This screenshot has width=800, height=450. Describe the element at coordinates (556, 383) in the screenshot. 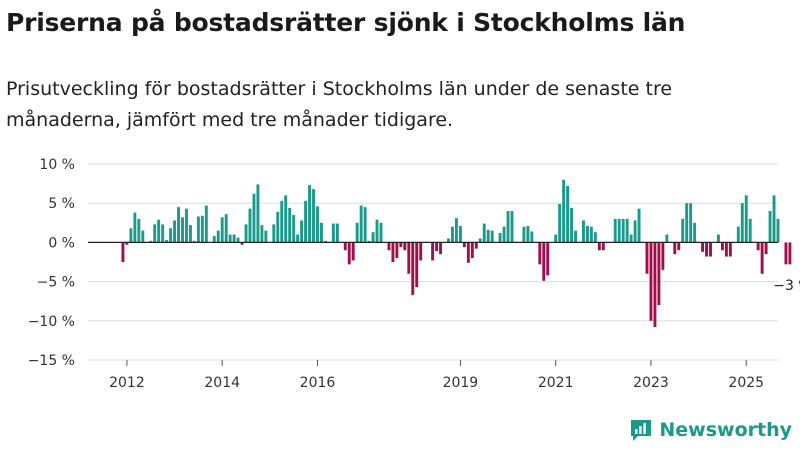

I see `x-tick-label: 2021` at that location.